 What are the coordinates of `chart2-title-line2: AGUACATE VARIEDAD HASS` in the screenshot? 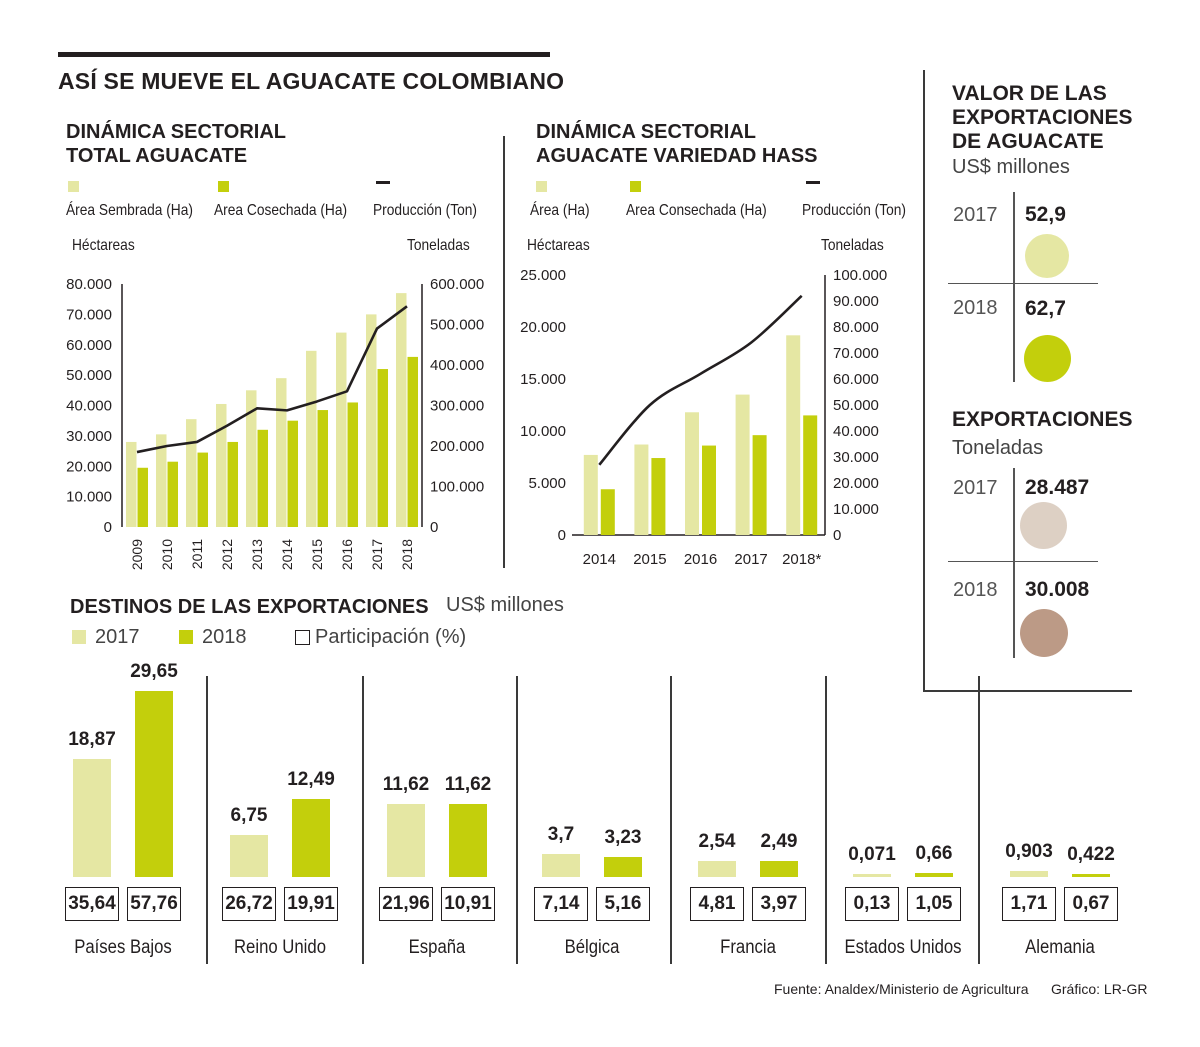 It's located at (677, 156).